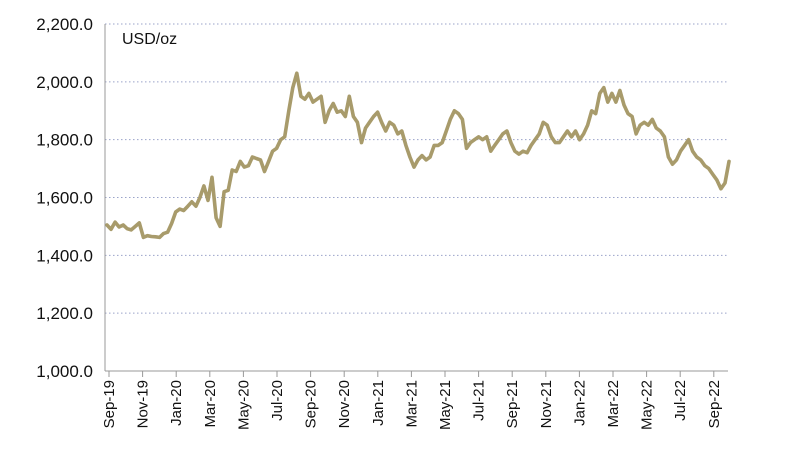  What do you see at coordinates (64, 255) in the screenshot?
I see `y-tick-label: 1,400.0` at bounding box center [64, 255].